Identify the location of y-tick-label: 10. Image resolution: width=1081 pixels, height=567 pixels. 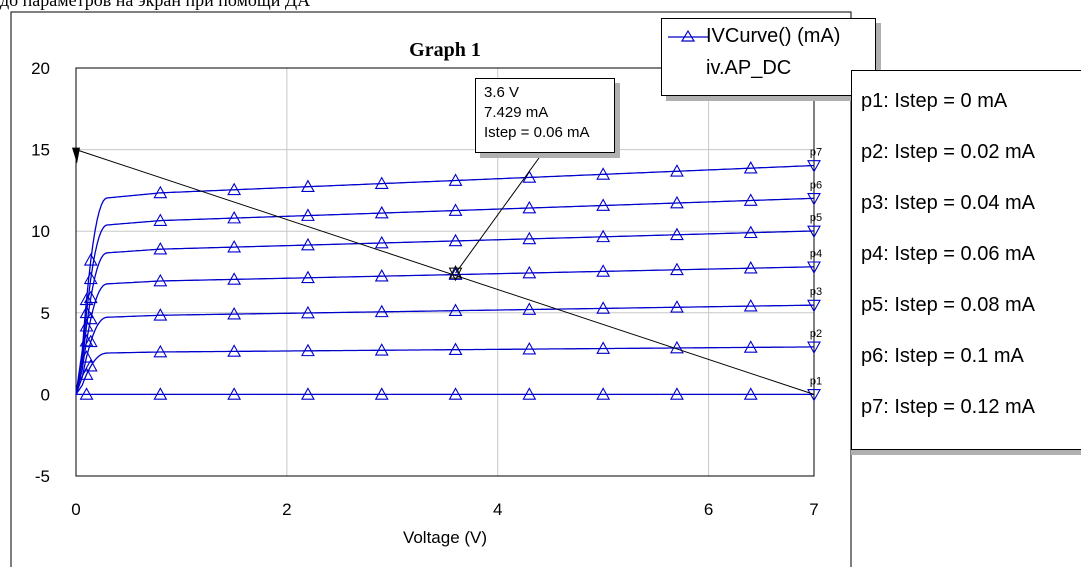
(40, 231).